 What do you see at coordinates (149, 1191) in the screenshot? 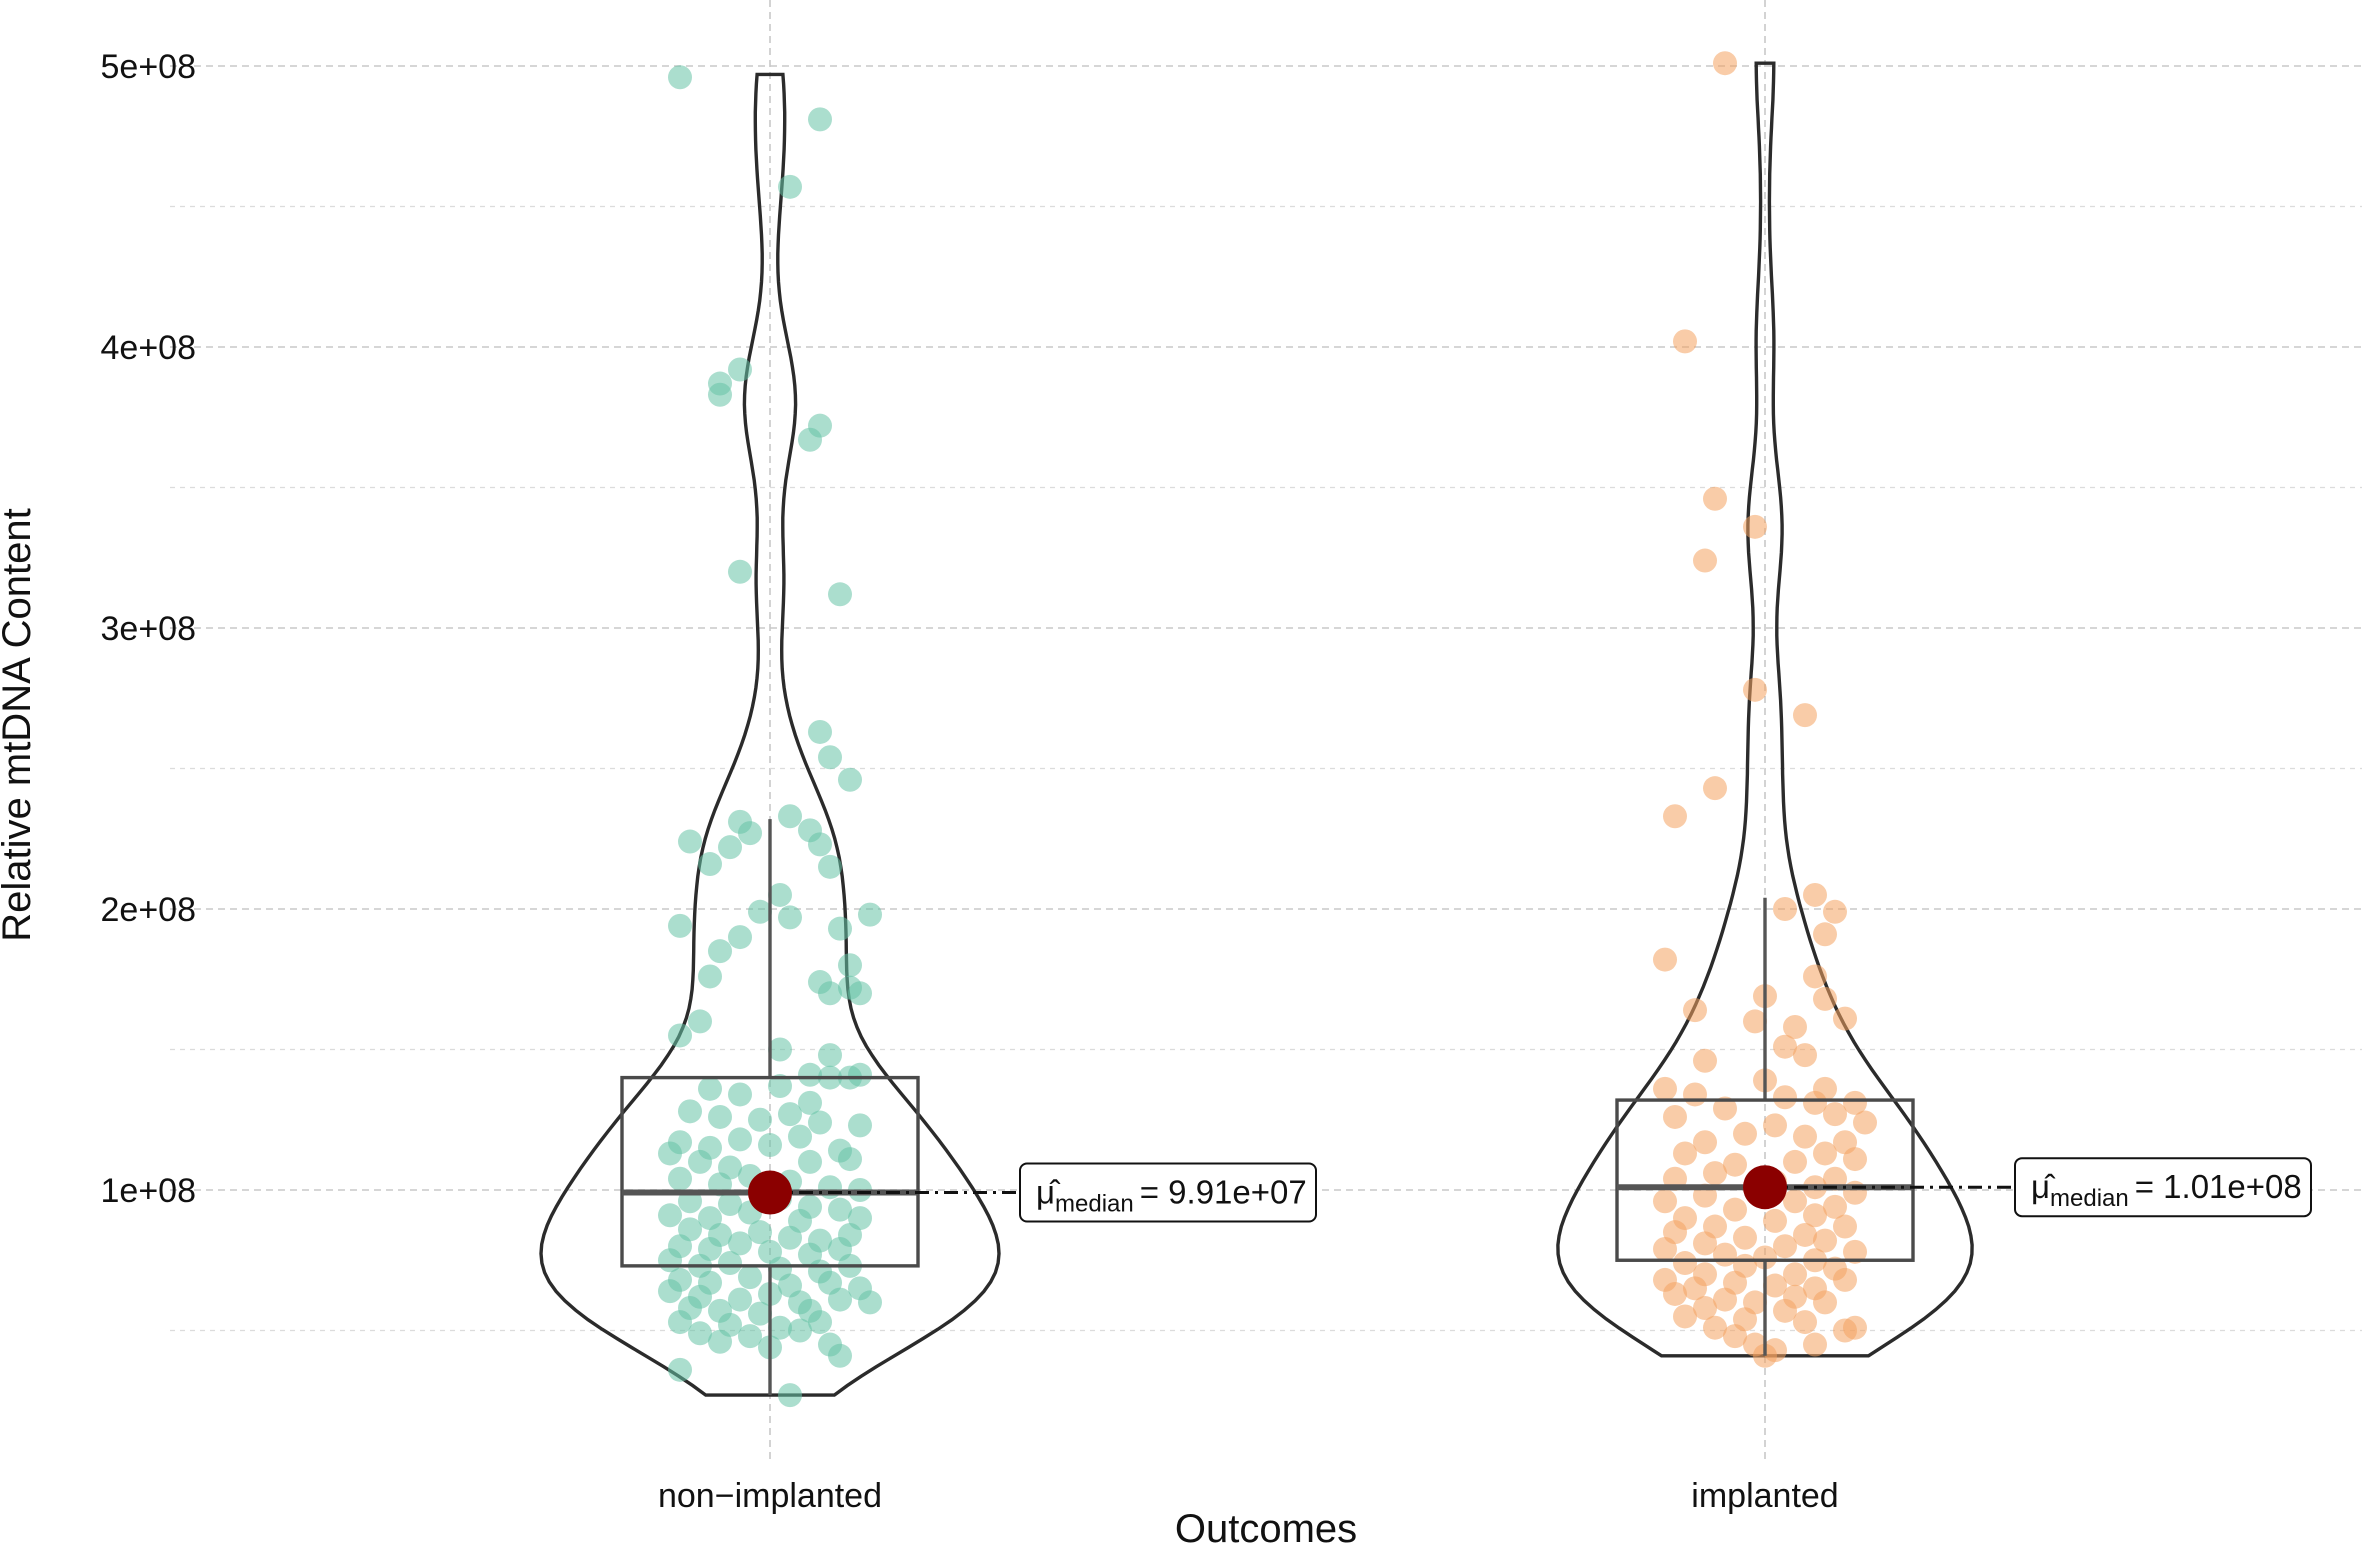
I see `y-tick-label: 1e+08` at bounding box center [149, 1191].